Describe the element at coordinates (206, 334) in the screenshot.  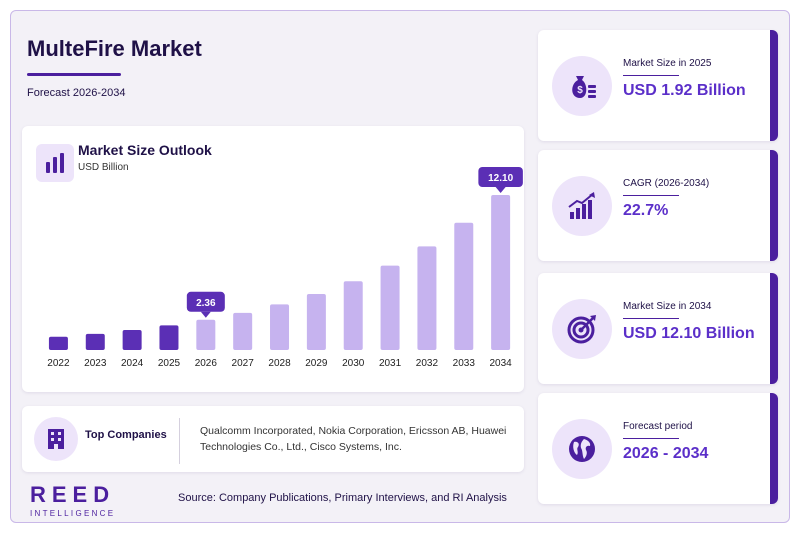
I see `bar-2026` at that location.